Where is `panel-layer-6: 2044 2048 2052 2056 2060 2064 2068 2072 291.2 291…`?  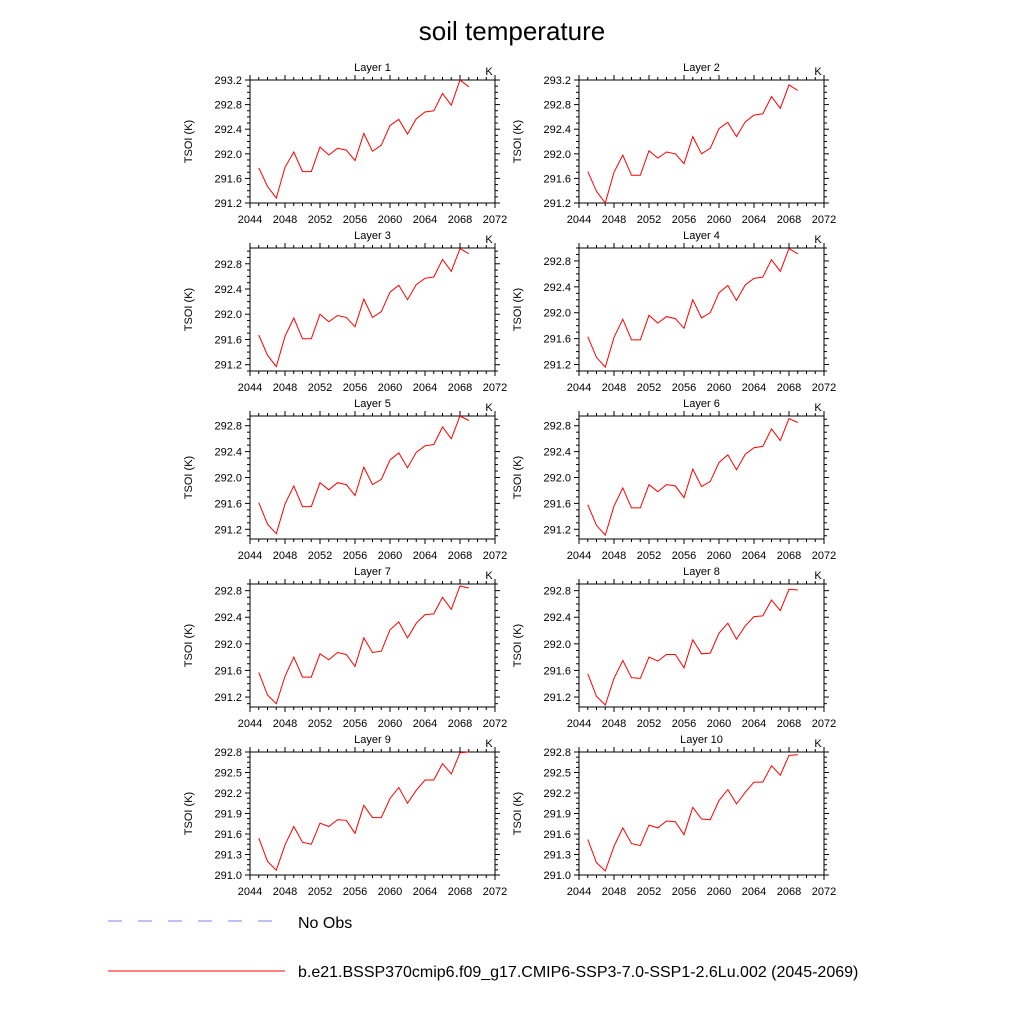
panel-layer-6: 2044 2048 2052 2056 2060 2064 2068 2072 291.2 291… is located at coordinates (674, 480).